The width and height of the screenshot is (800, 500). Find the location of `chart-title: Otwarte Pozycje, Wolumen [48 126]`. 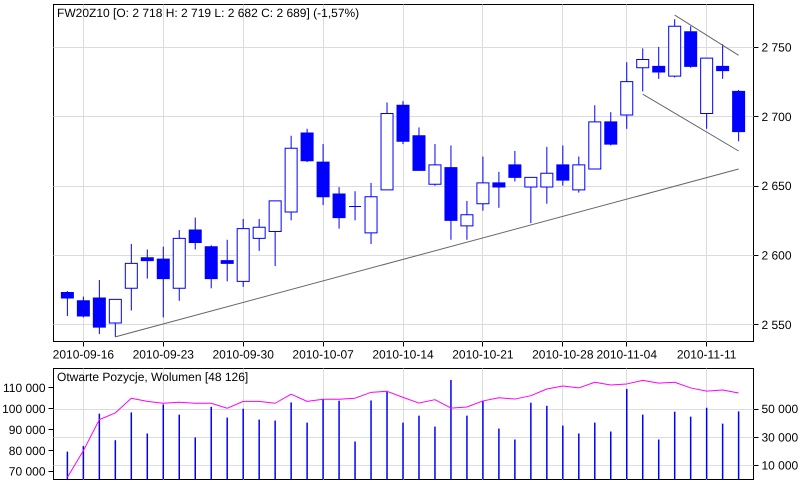

chart-title: Otwarte Pozycje, Wolumen [48 126] is located at coordinates (152, 377).